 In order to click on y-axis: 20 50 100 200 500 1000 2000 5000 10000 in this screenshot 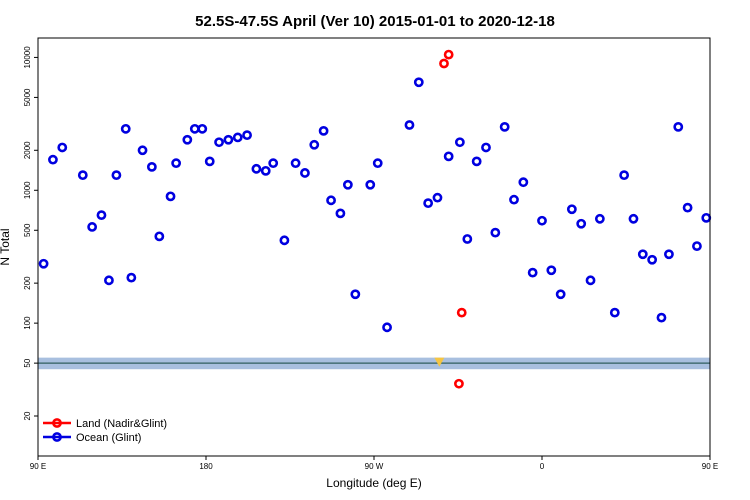, I will do `click(30, 233)`.